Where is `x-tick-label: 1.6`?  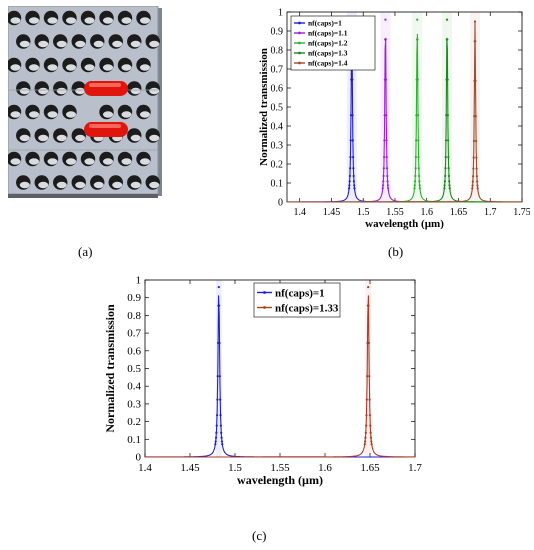
x-tick-label: 1.6 is located at coordinates (426, 212).